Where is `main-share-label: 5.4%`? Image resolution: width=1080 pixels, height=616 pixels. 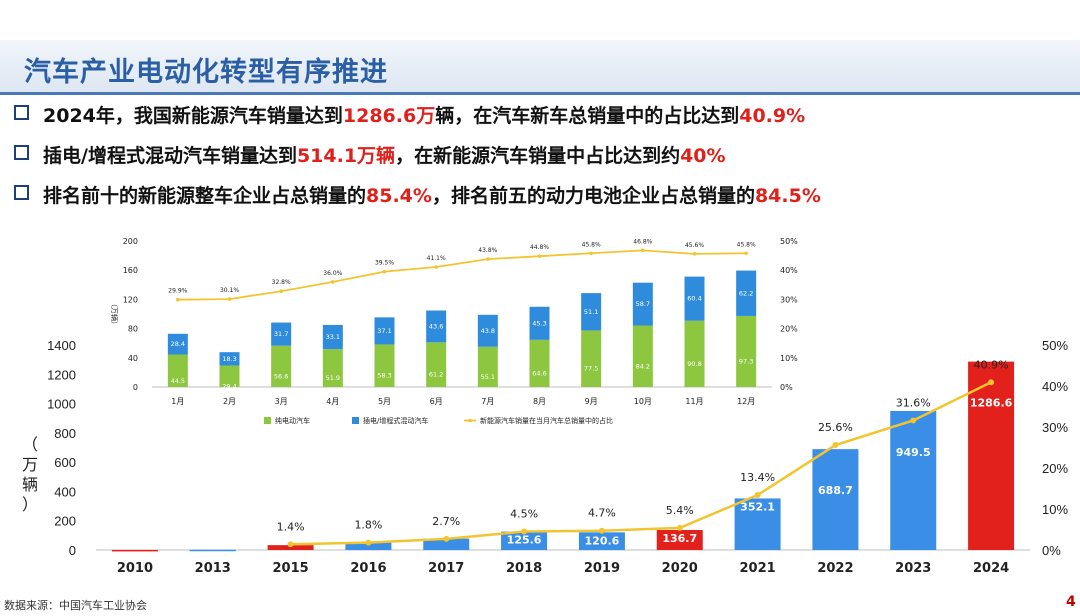 main-share-label: 5.4% is located at coordinates (680, 510).